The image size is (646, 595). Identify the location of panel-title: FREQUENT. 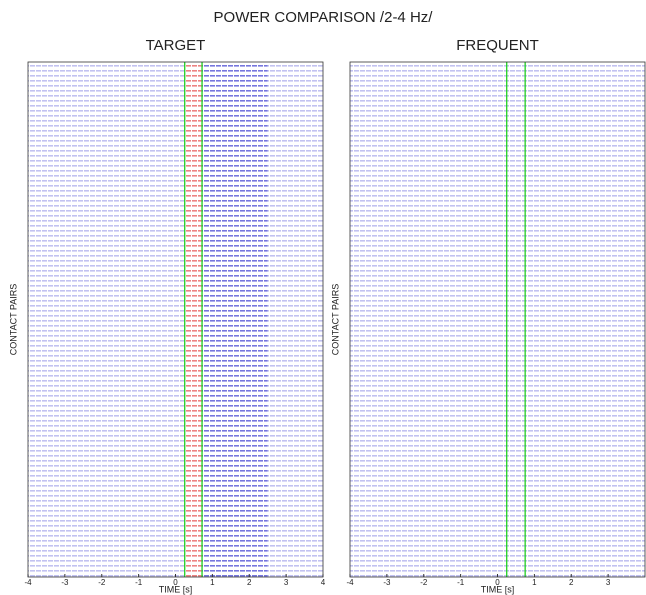
(497, 45).